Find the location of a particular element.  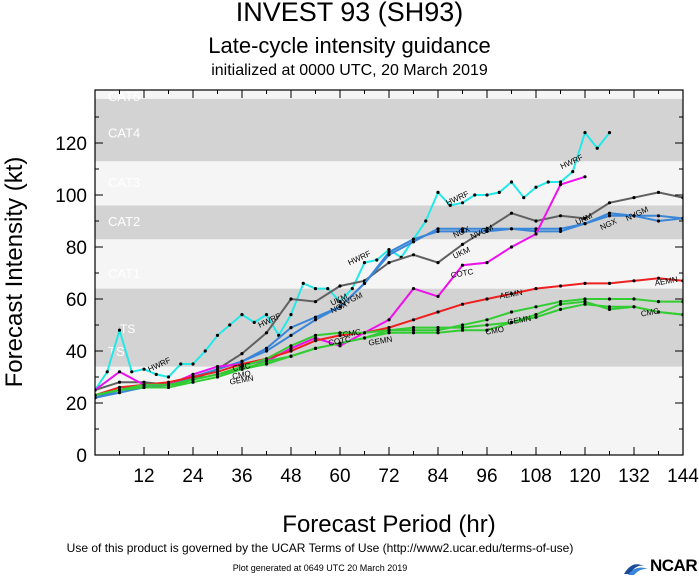

band-label-cat5: CAT5 is located at coordinates (124, 96).